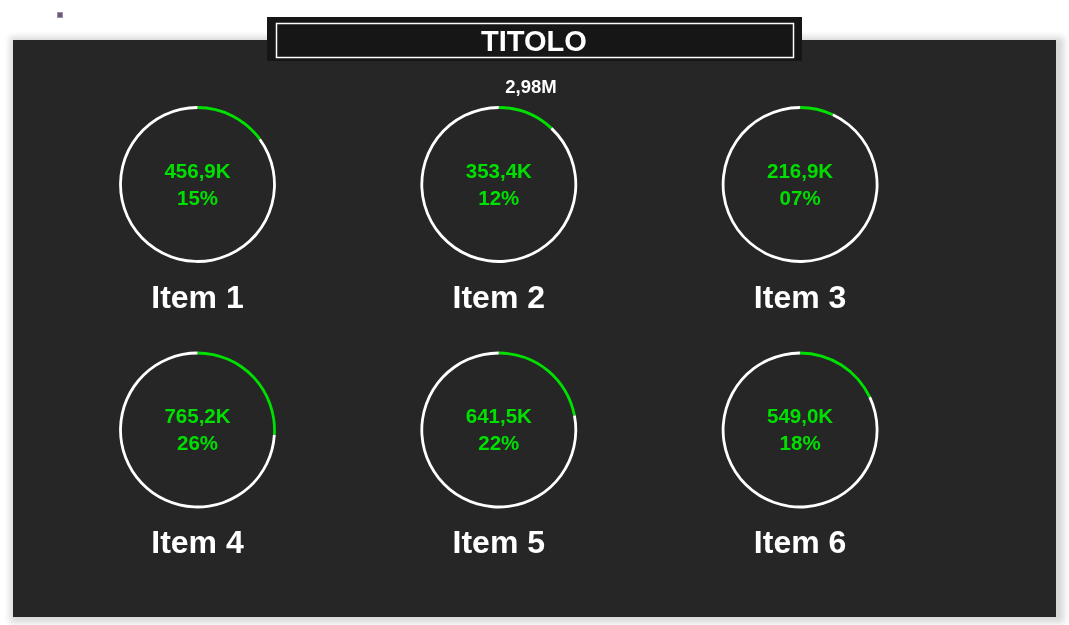 This screenshot has width=1069, height=625. Describe the element at coordinates (800, 415) in the screenshot. I see `text: 549,0K` at that location.